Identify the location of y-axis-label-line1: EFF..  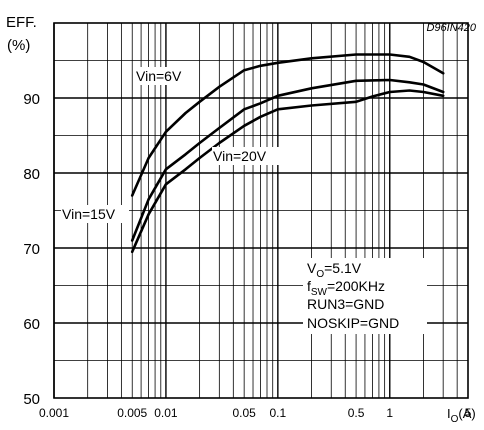
(21, 22).